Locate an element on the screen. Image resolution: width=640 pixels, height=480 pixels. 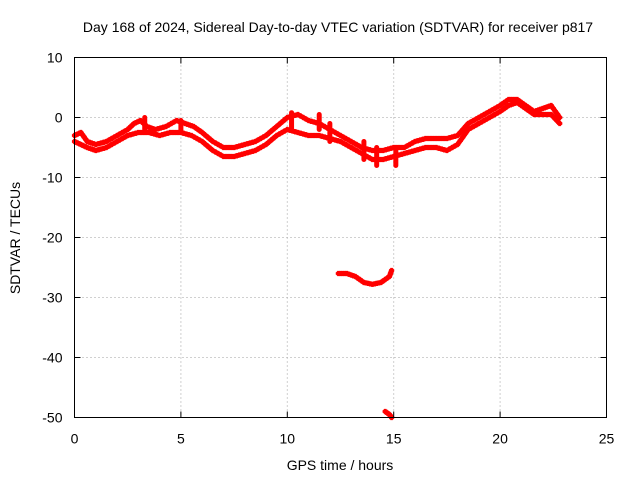
y-tick-labels: 10 0 -10 -20 -30 -40 -50 is located at coordinates (52, 238).